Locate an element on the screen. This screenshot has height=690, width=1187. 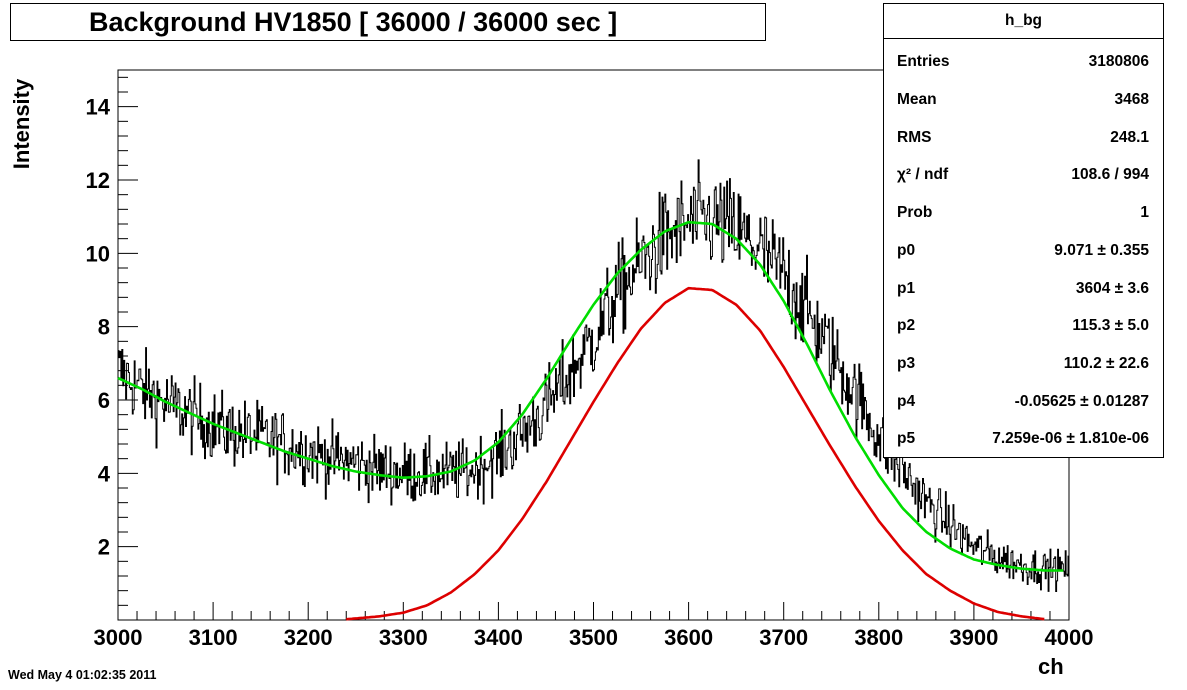
stat-value: -0.05625 ± 0.01287 is located at coordinates (1081, 401).